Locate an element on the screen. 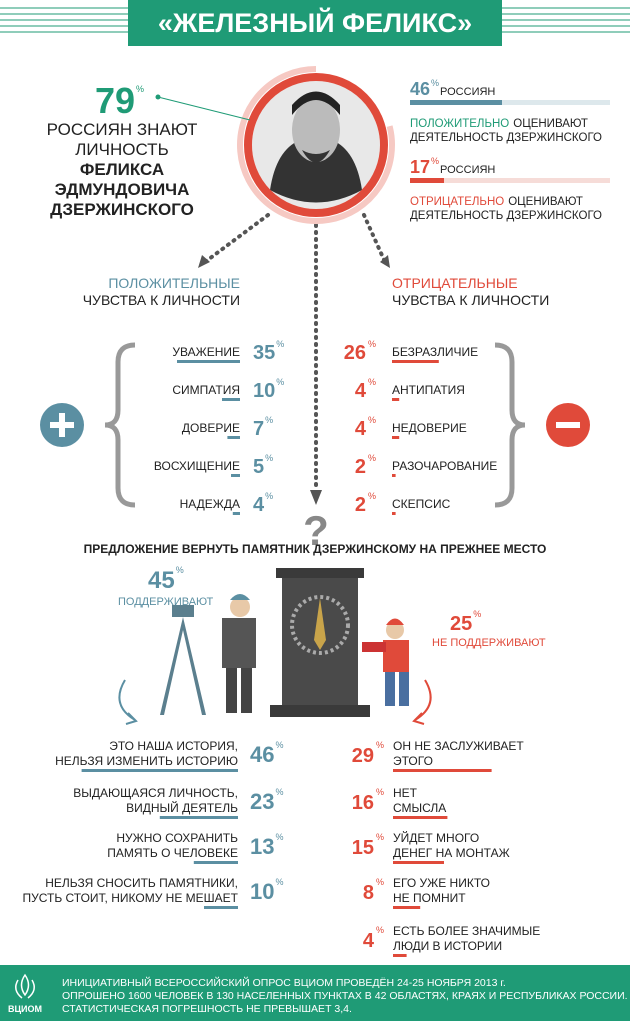 This screenshot has width=630, height=1021. support-arrow is located at coordinates (128, 702).